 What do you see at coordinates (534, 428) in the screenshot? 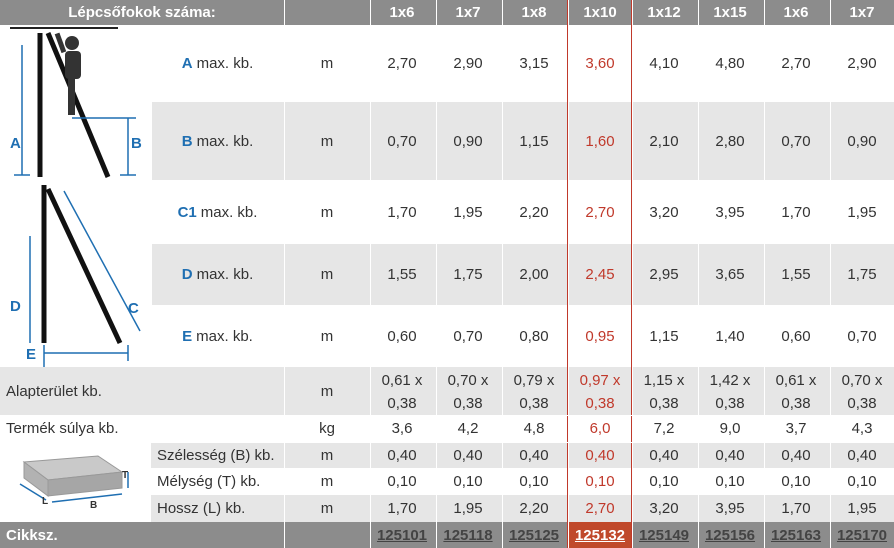
I see `weight-value: 4,8` at bounding box center [534, 428].